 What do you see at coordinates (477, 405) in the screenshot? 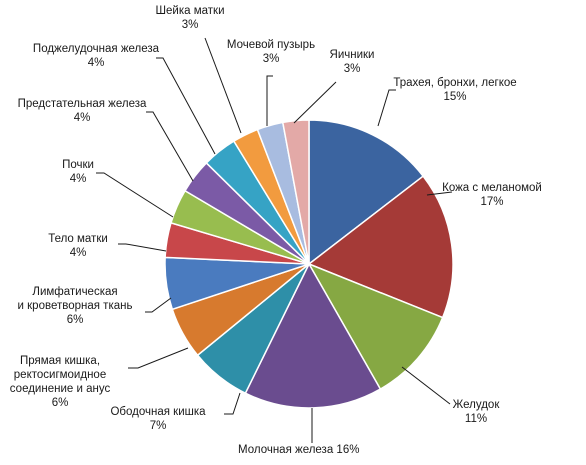
I see `slice-label-3-line-1: Желудок` at bounding box center [477, 405].